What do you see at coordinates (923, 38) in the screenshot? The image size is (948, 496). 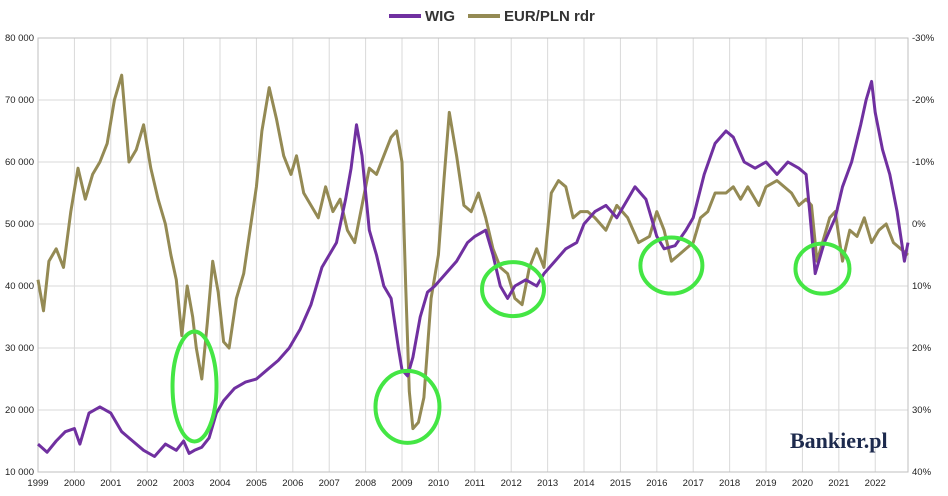 I see `y-right-tick-label: -30%` at bounding box center [923, 38].